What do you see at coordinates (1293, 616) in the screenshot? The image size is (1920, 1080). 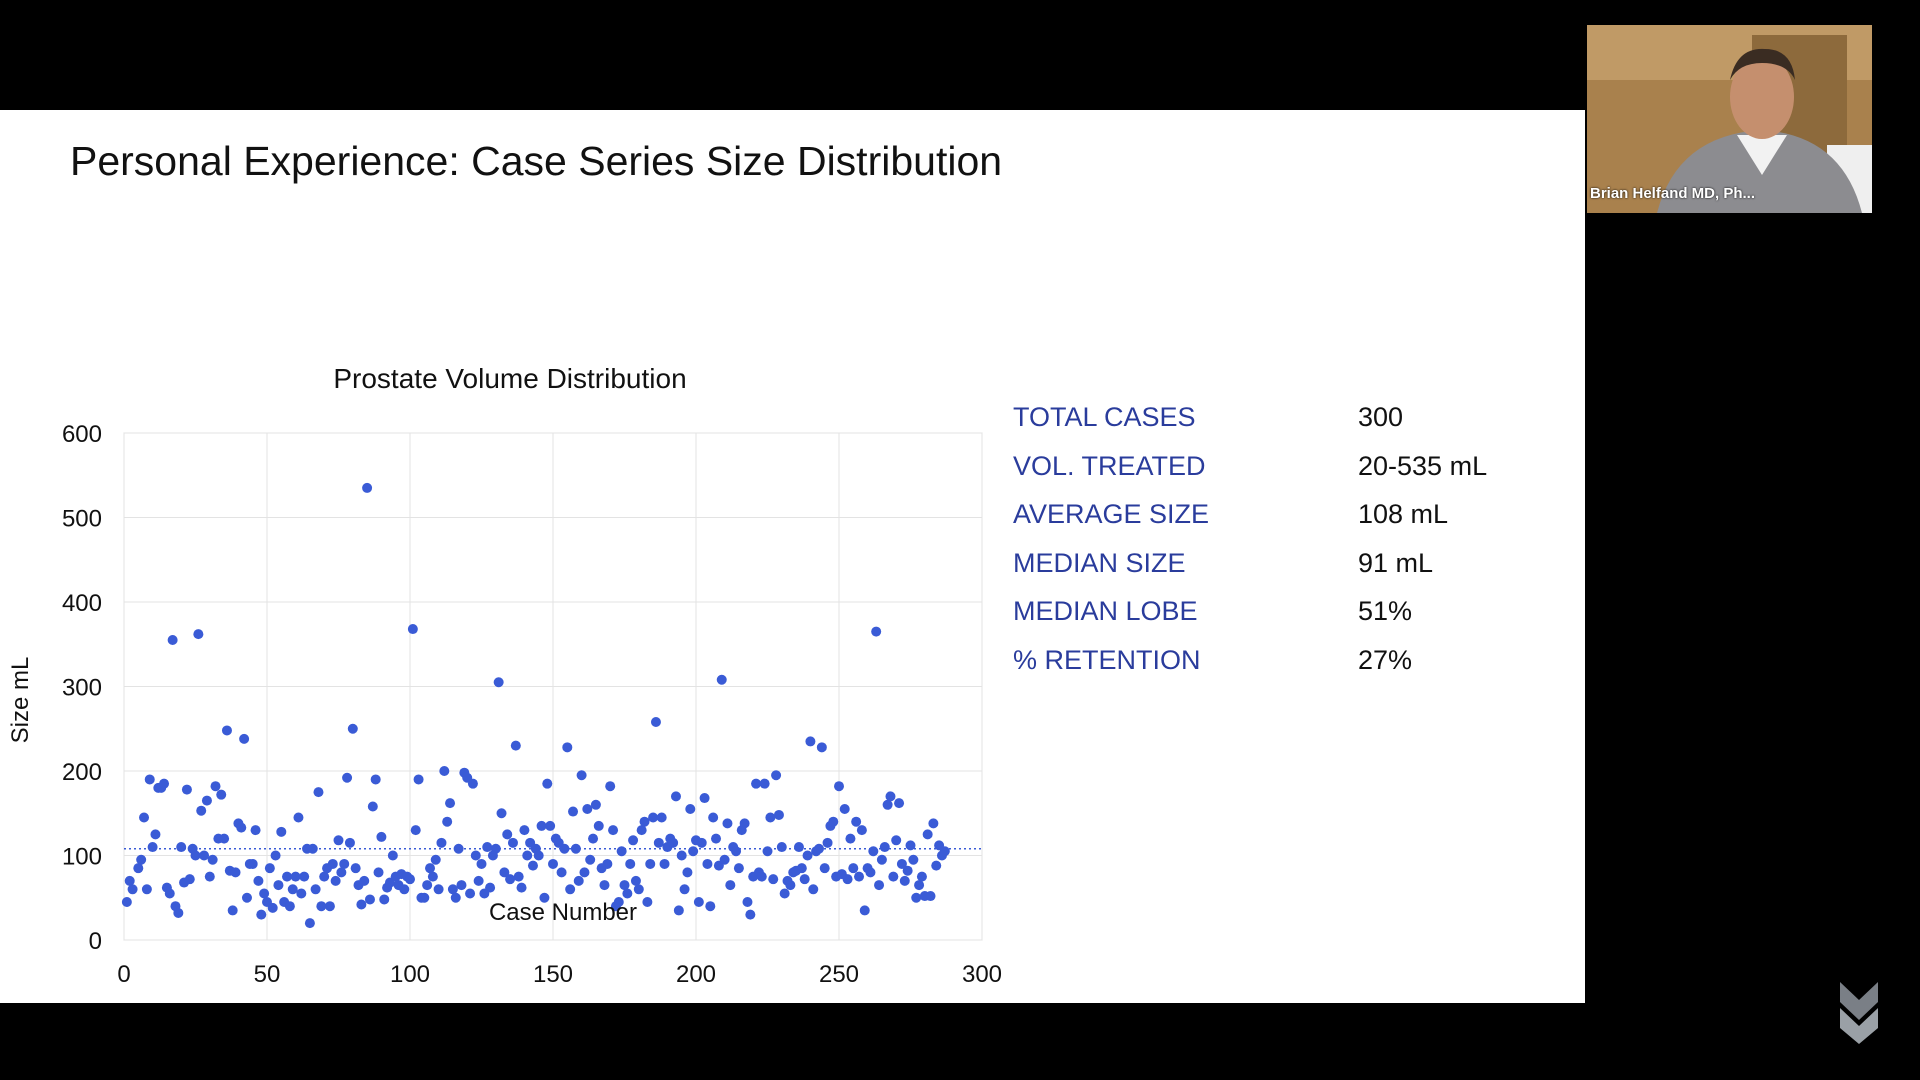 I see `stat-row: MEDIAN LOBE 51%` at bounding box center [1293, 616].